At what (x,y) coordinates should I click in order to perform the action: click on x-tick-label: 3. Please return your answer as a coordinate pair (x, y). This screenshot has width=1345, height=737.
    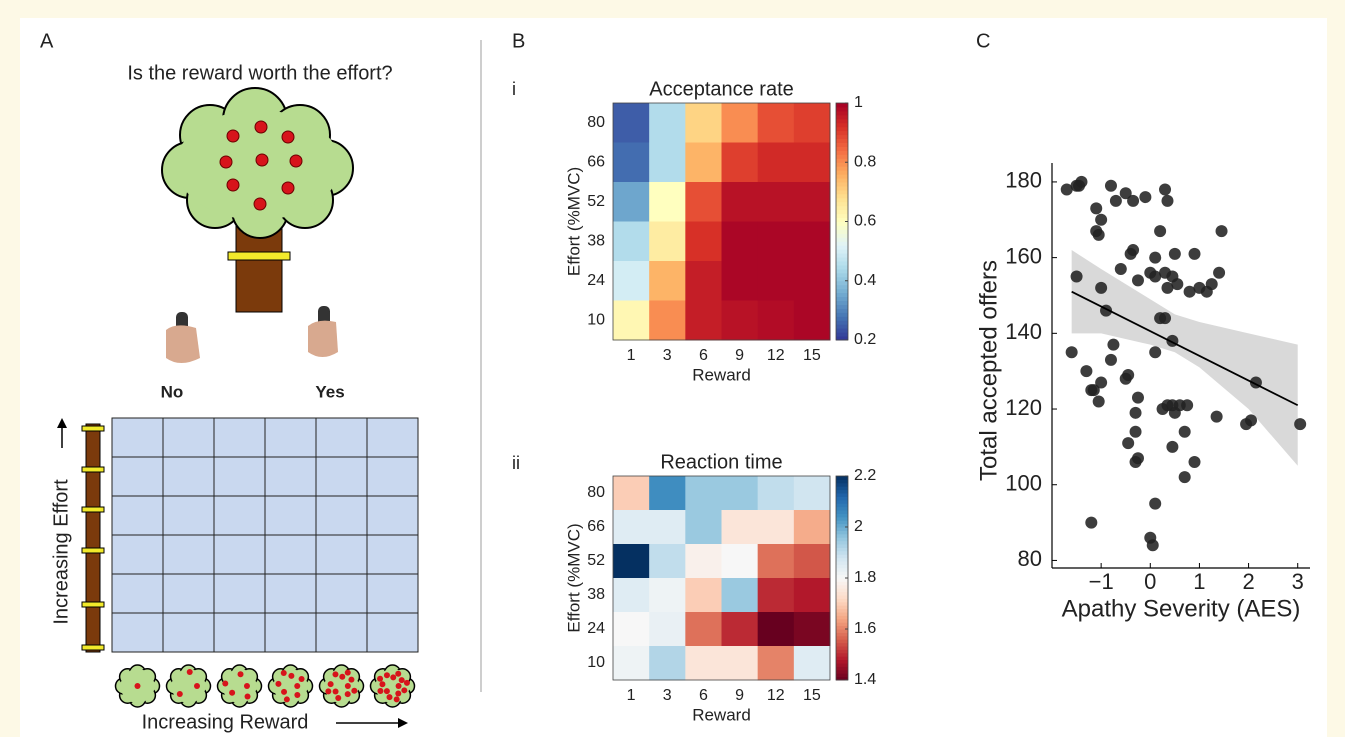
    Looking at the image, I should click on (1298, 581).